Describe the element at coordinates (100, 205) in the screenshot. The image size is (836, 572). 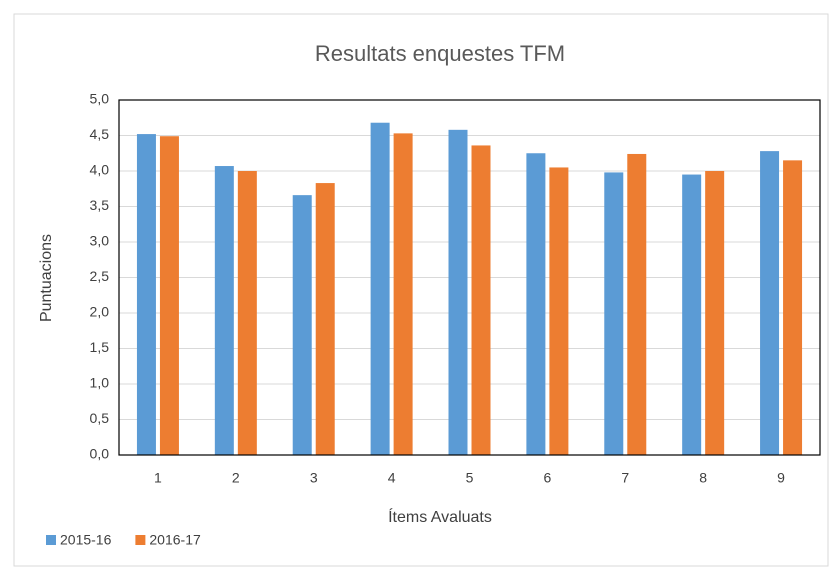
I see `y-tick-label: 3,5` at that location.